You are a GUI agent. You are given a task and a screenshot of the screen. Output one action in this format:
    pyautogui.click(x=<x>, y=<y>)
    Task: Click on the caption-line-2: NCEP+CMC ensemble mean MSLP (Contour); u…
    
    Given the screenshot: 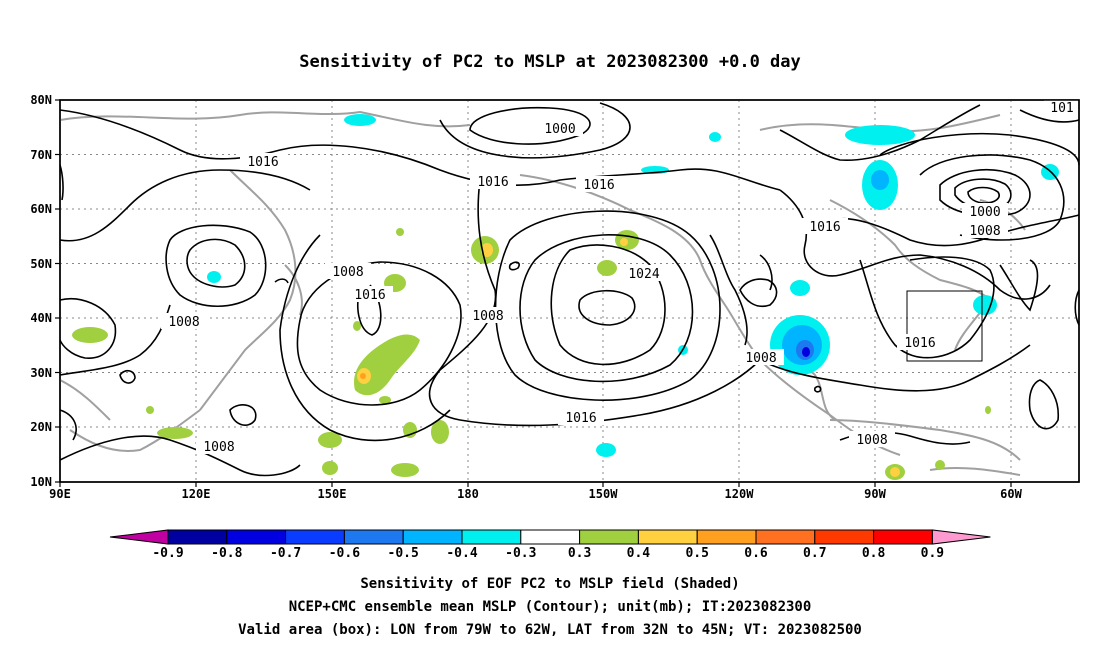 What is the action you would take?
    pyautogui.click(x=550, y=607)
    